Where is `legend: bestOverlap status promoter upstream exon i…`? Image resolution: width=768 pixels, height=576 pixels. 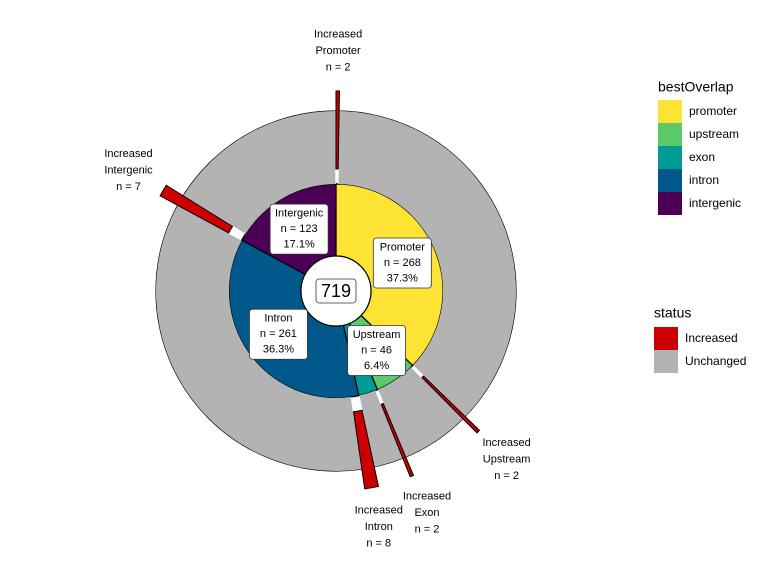 legend: bestOverlap status promoter upstream exon i… is located at coordinates (700, 226).